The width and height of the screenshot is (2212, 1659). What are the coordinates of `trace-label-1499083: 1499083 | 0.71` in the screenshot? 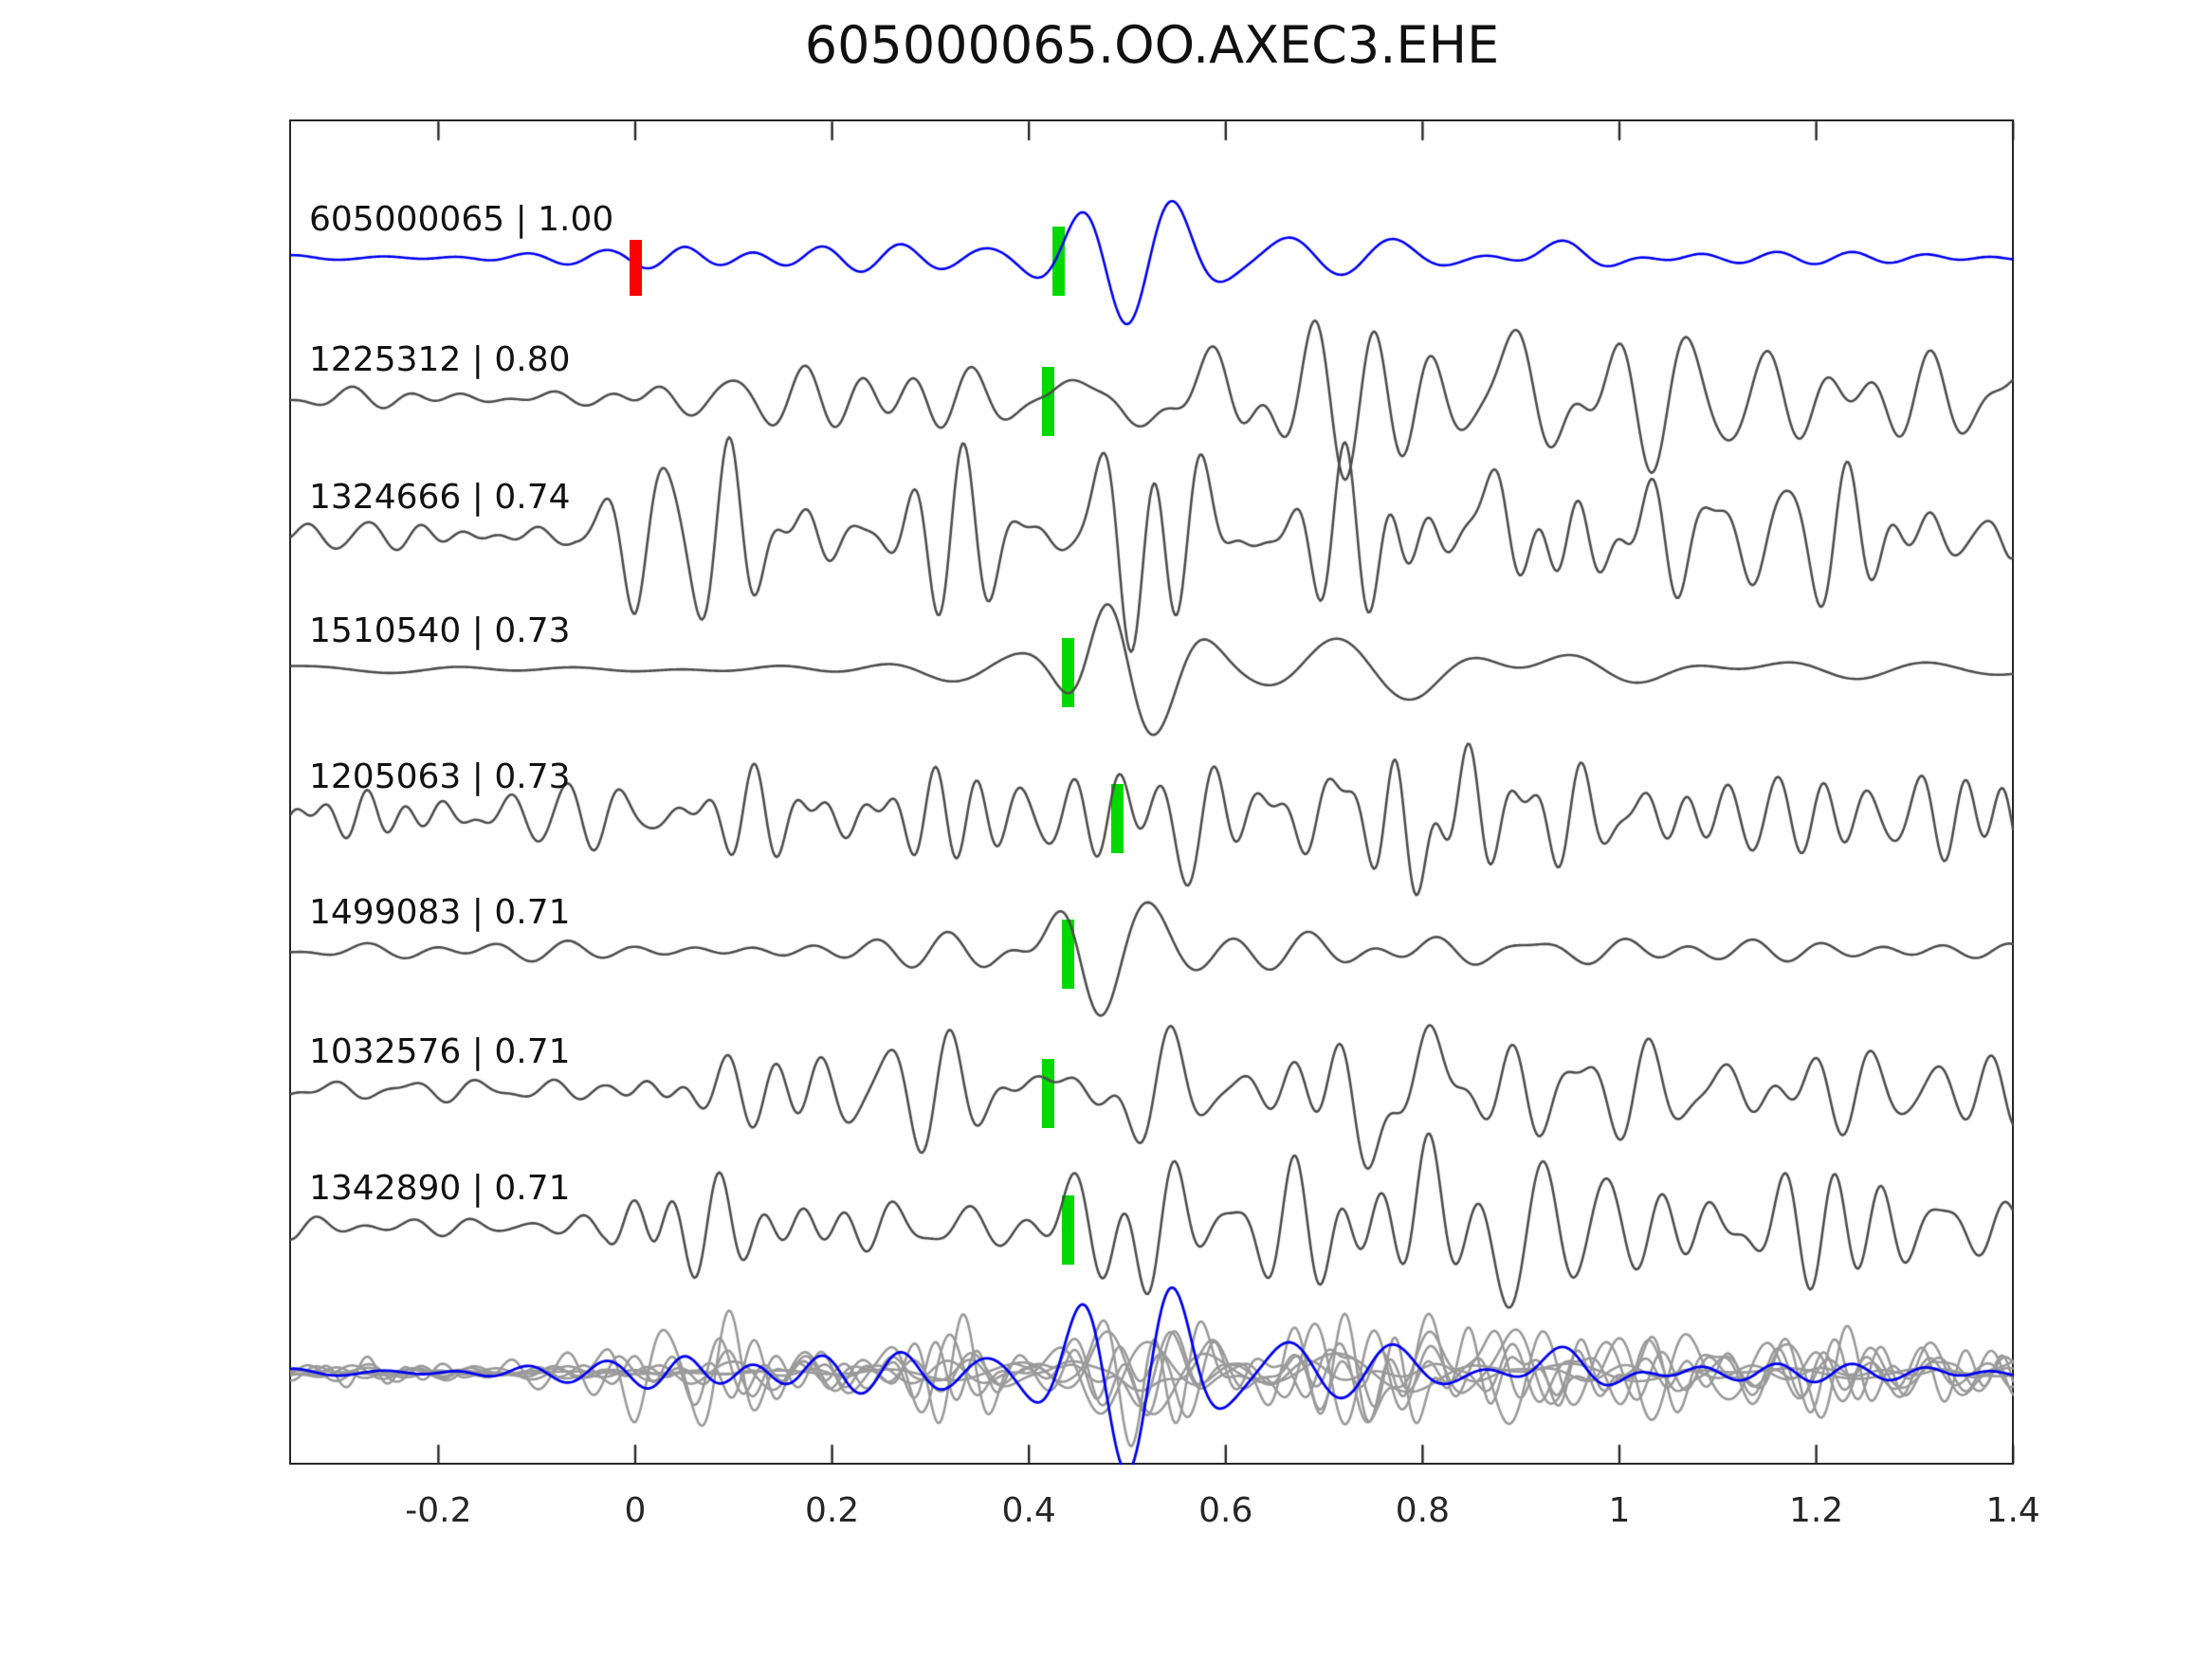 It's located at (440, 912).